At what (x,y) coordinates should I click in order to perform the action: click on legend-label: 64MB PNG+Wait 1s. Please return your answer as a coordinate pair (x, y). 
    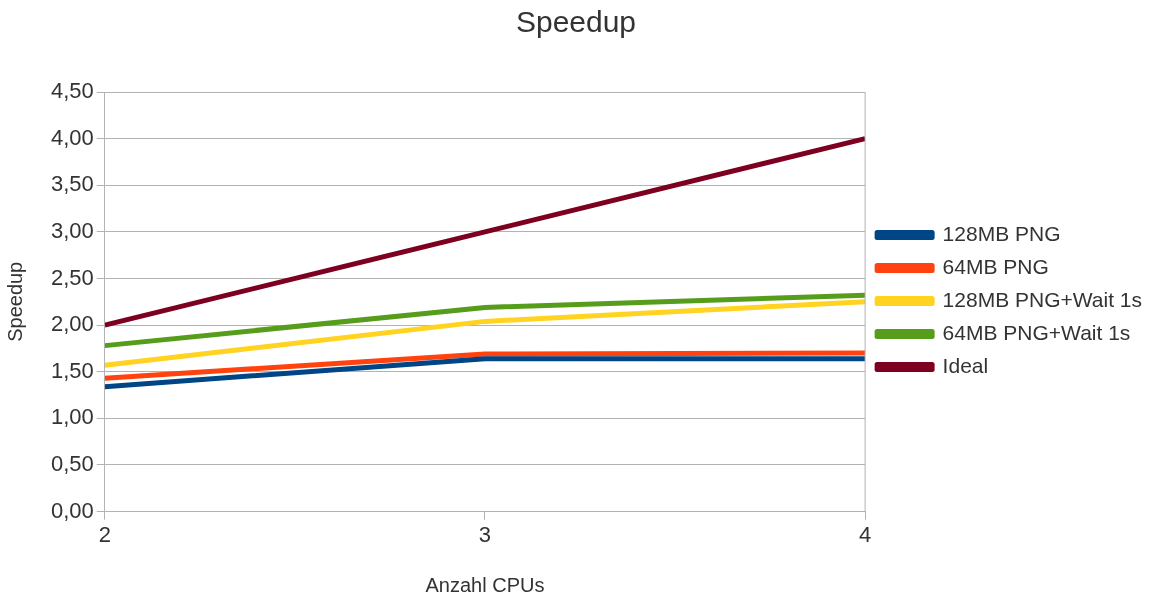
    Looking at the image, I should click on (1036, 332).